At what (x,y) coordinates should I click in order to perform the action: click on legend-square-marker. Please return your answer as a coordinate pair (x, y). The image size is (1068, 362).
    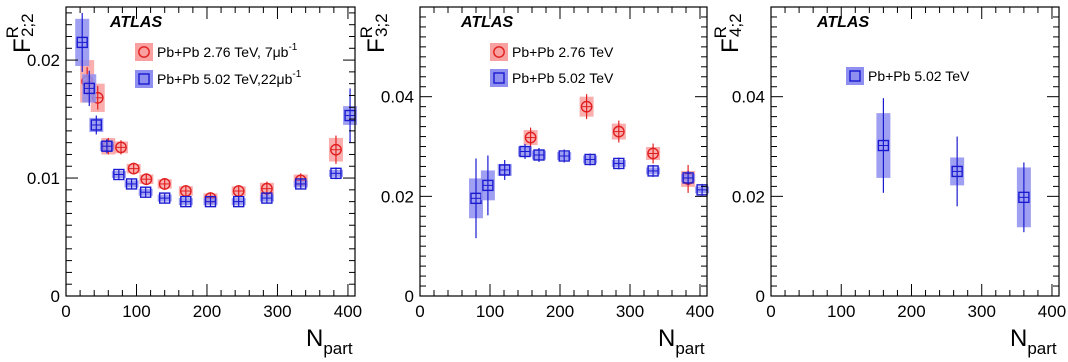
    Looking at the image, I should click on (855, 76).